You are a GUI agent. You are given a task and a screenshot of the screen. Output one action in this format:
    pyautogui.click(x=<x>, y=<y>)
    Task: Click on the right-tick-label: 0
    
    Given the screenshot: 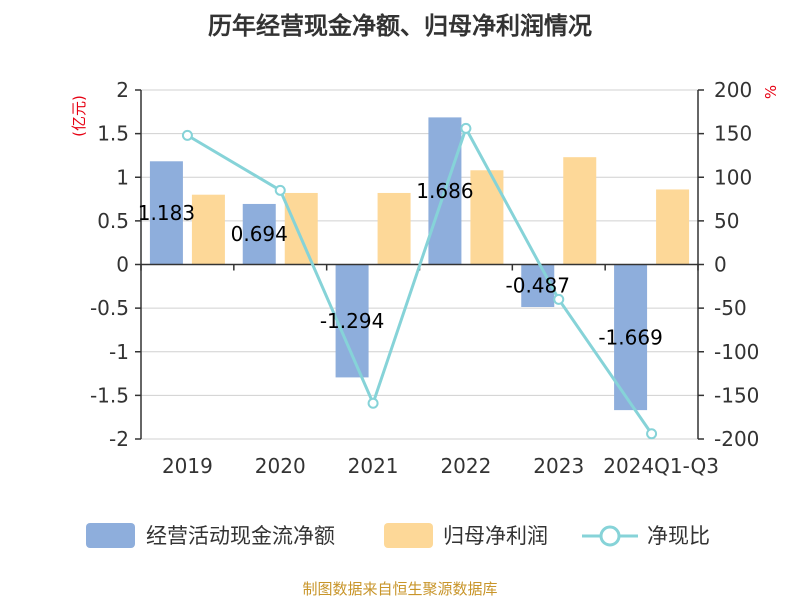 What is the action you would take?
    pyautogui.click(x=720, y=265)
    